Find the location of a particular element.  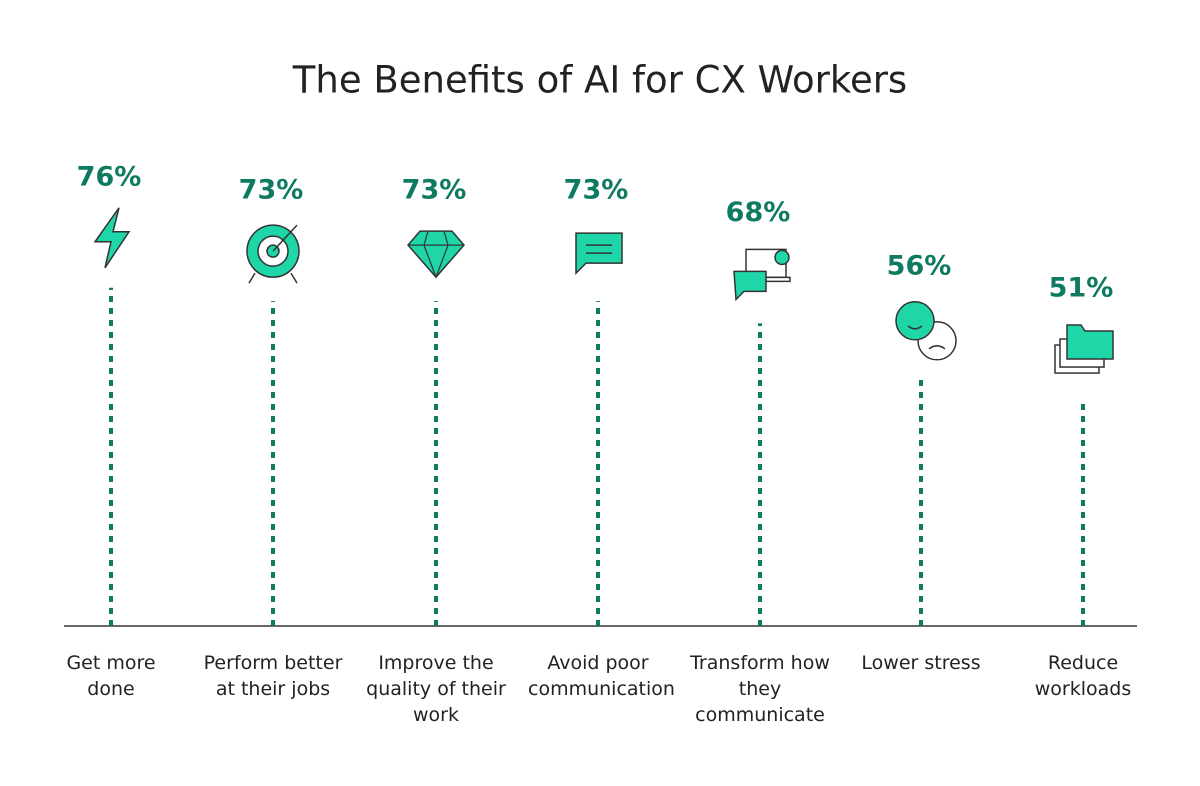

category-label: Get more done is located at coordinates (111, 676).